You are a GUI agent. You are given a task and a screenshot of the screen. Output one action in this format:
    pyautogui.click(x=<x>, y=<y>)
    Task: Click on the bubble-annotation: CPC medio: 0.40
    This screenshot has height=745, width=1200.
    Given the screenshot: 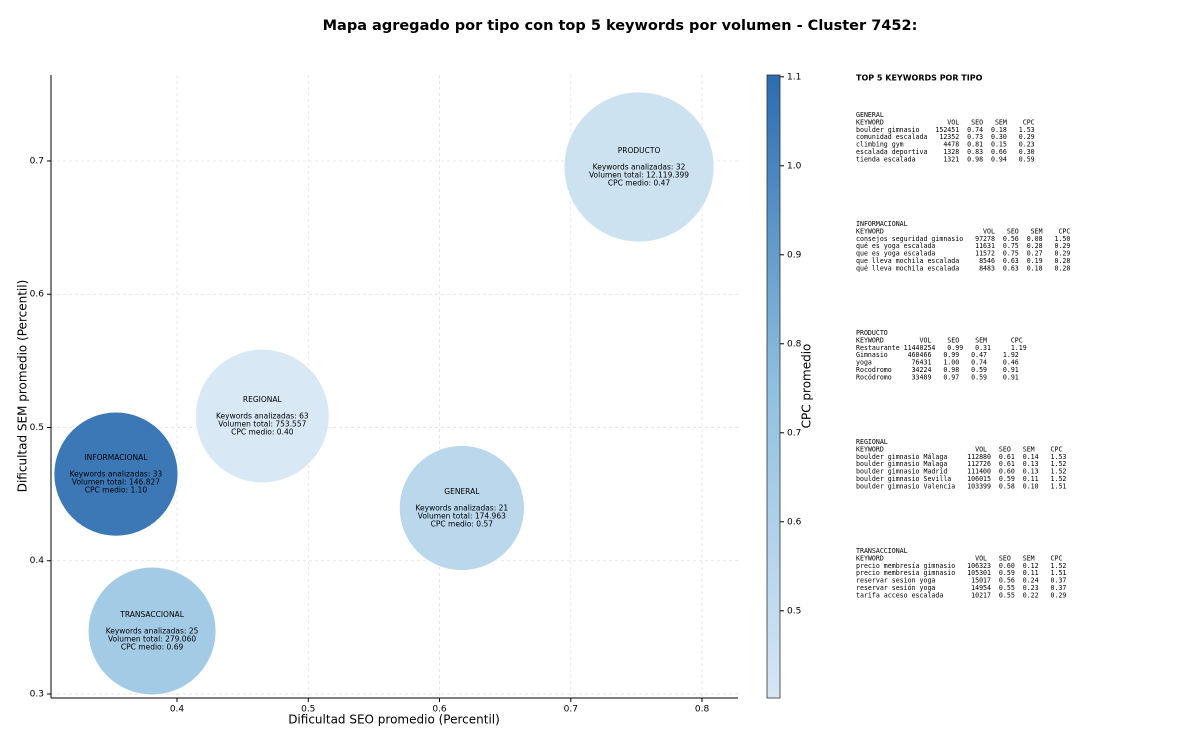 What is the action you would take?
    pyautogui.click(x=262, y=432)
    